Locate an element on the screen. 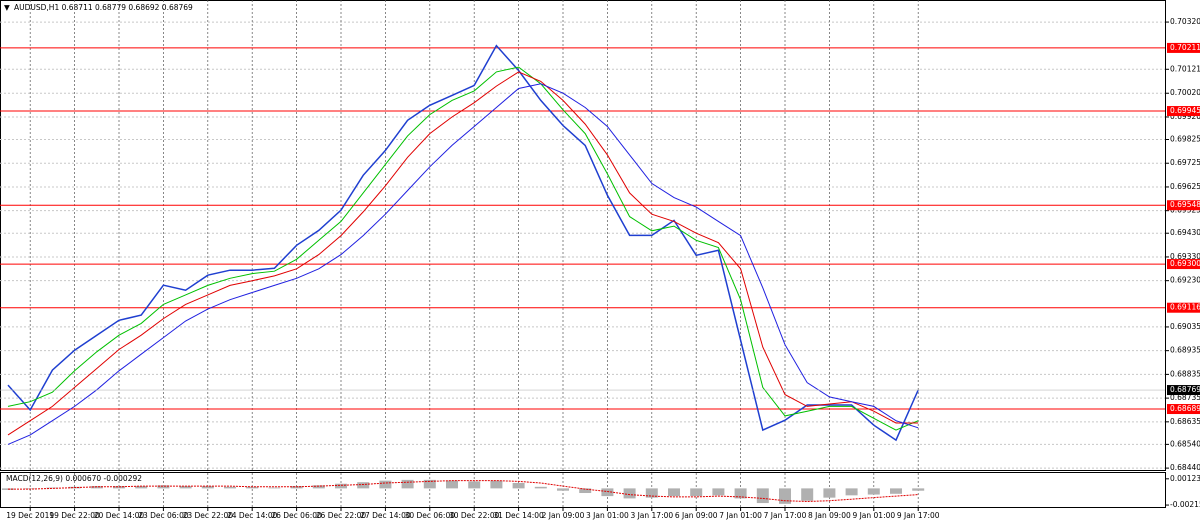 The width and height of the screenshot is (1200, 523). x-tick-label: 23 Dec 22:00 is located at coordinates (208, 515).